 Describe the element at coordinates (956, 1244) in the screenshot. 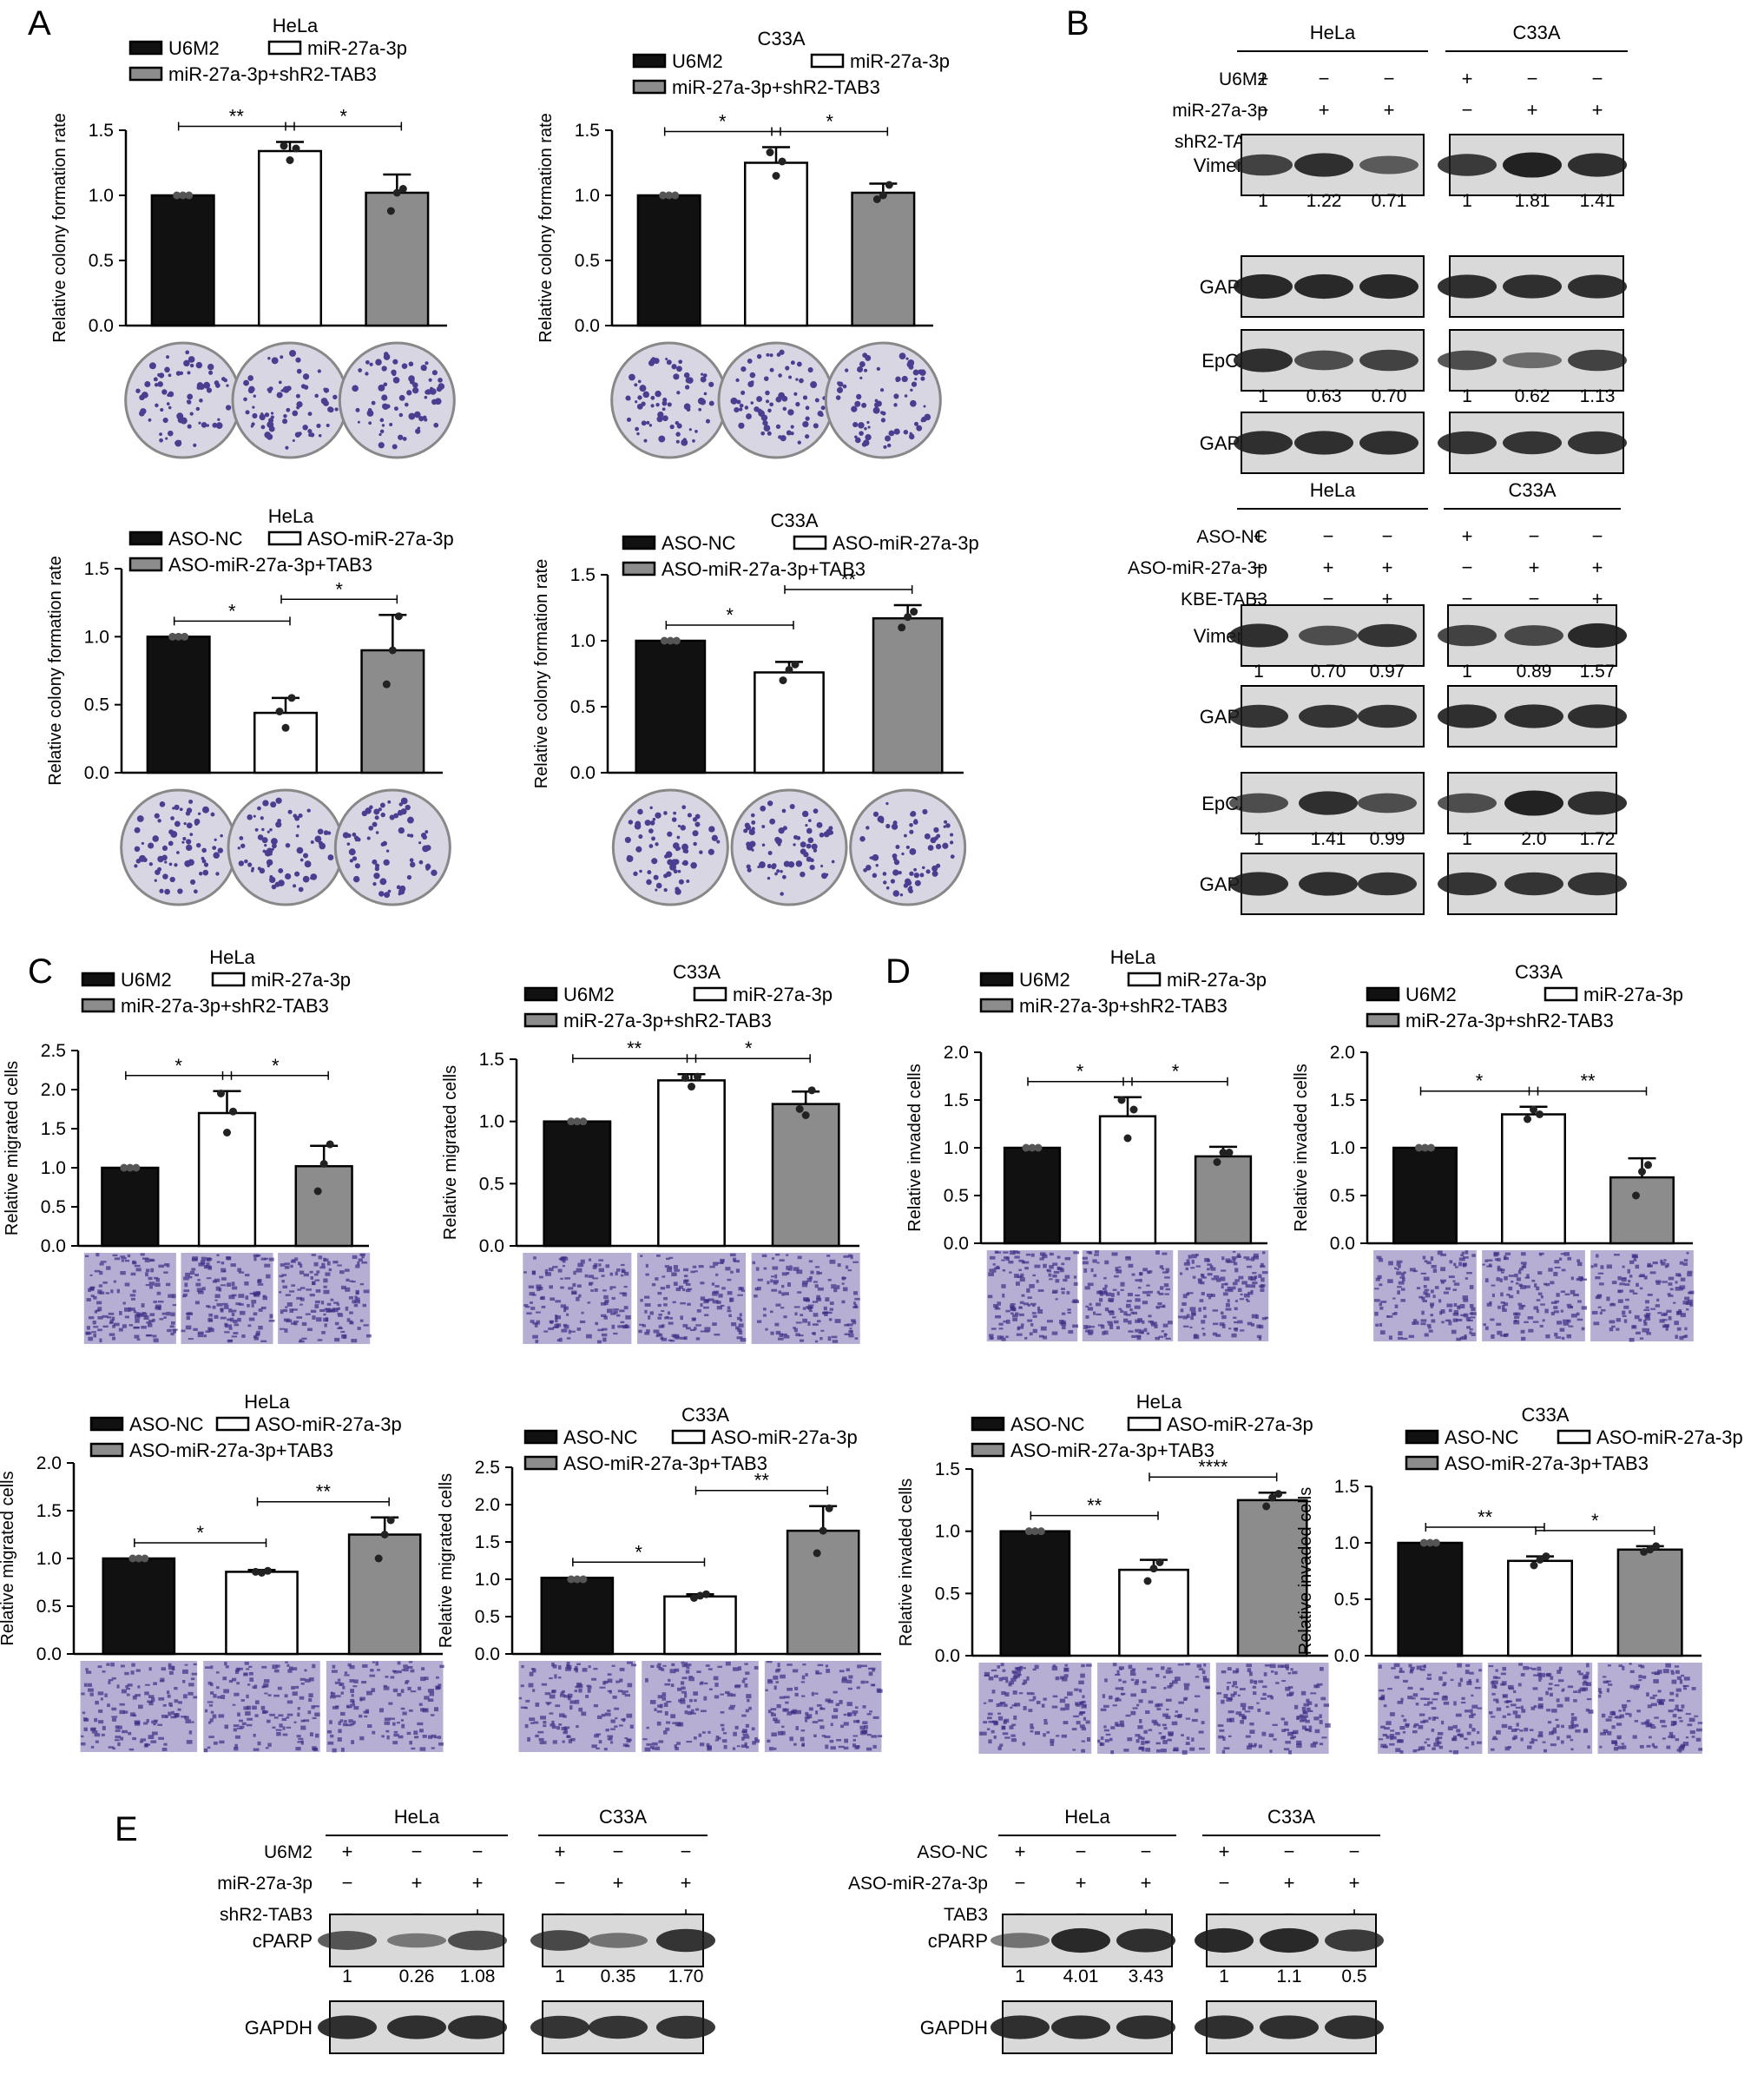

I see `y-tick-label: 0.0` at that location.